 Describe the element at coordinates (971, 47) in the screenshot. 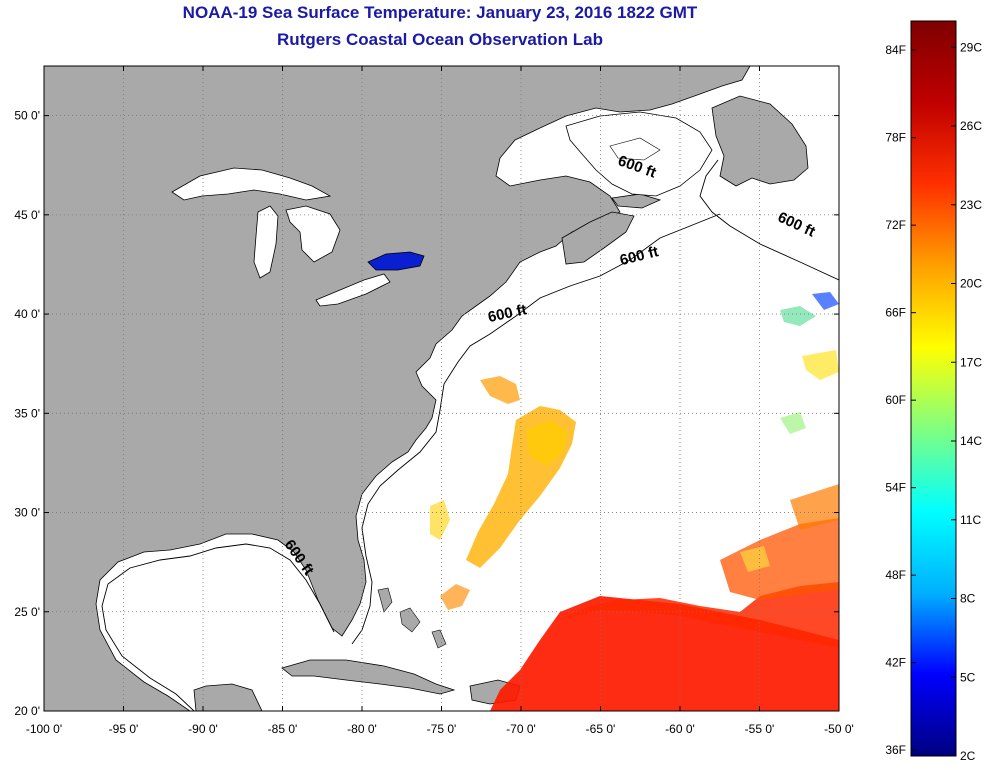

I see `colorbar-c-label: 29C` at that location.